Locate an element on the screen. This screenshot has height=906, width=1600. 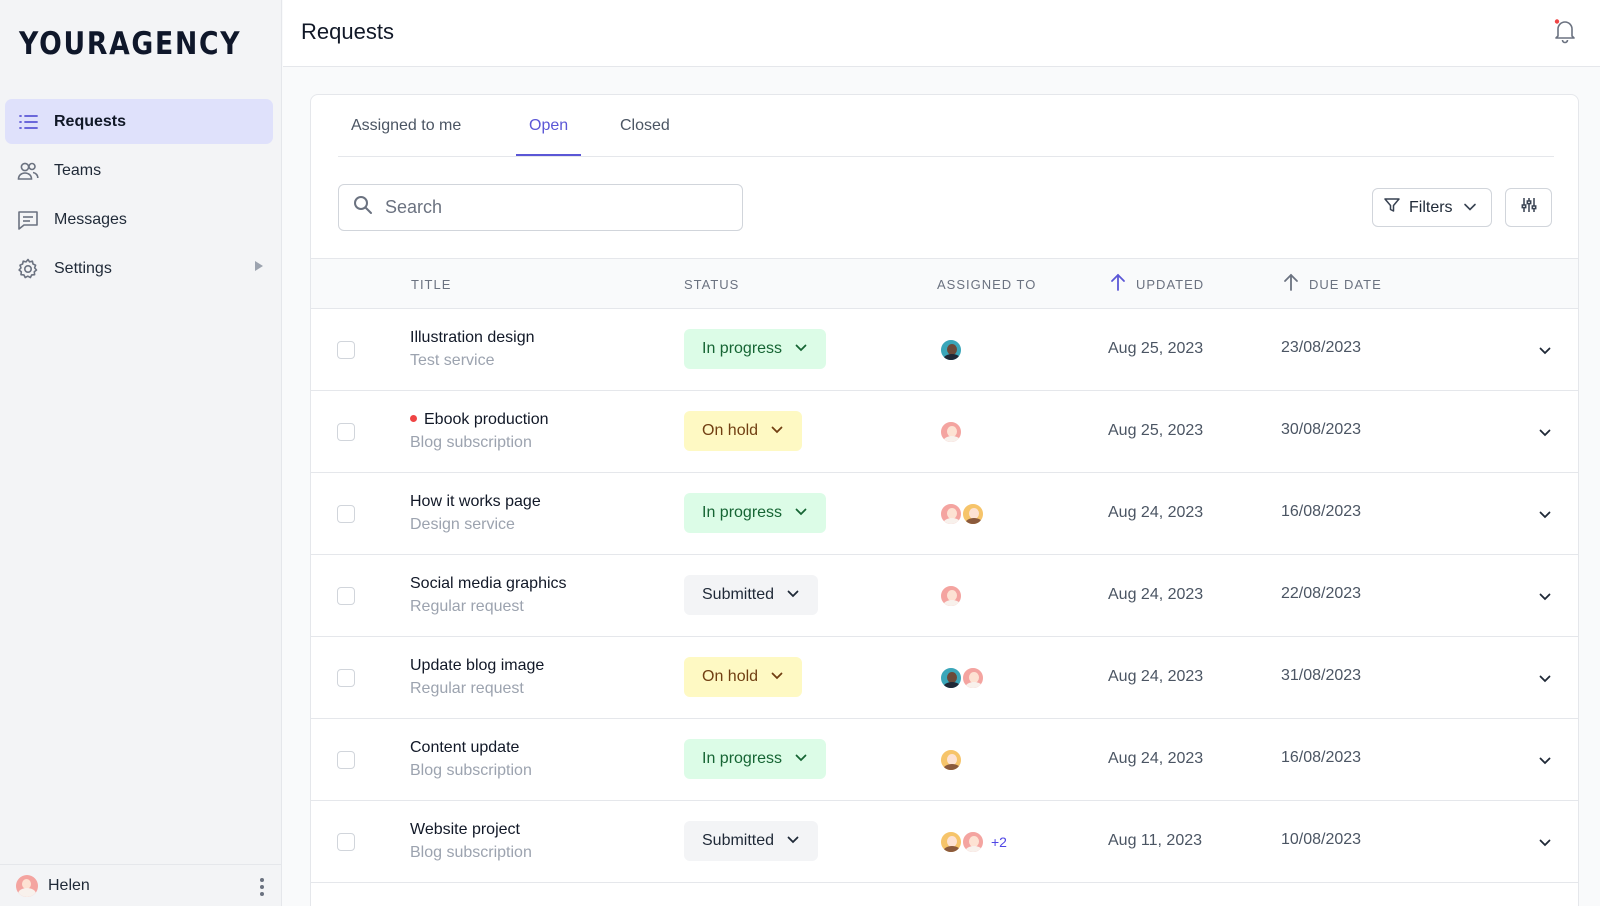
search-input is located at coordinates (550, 207).